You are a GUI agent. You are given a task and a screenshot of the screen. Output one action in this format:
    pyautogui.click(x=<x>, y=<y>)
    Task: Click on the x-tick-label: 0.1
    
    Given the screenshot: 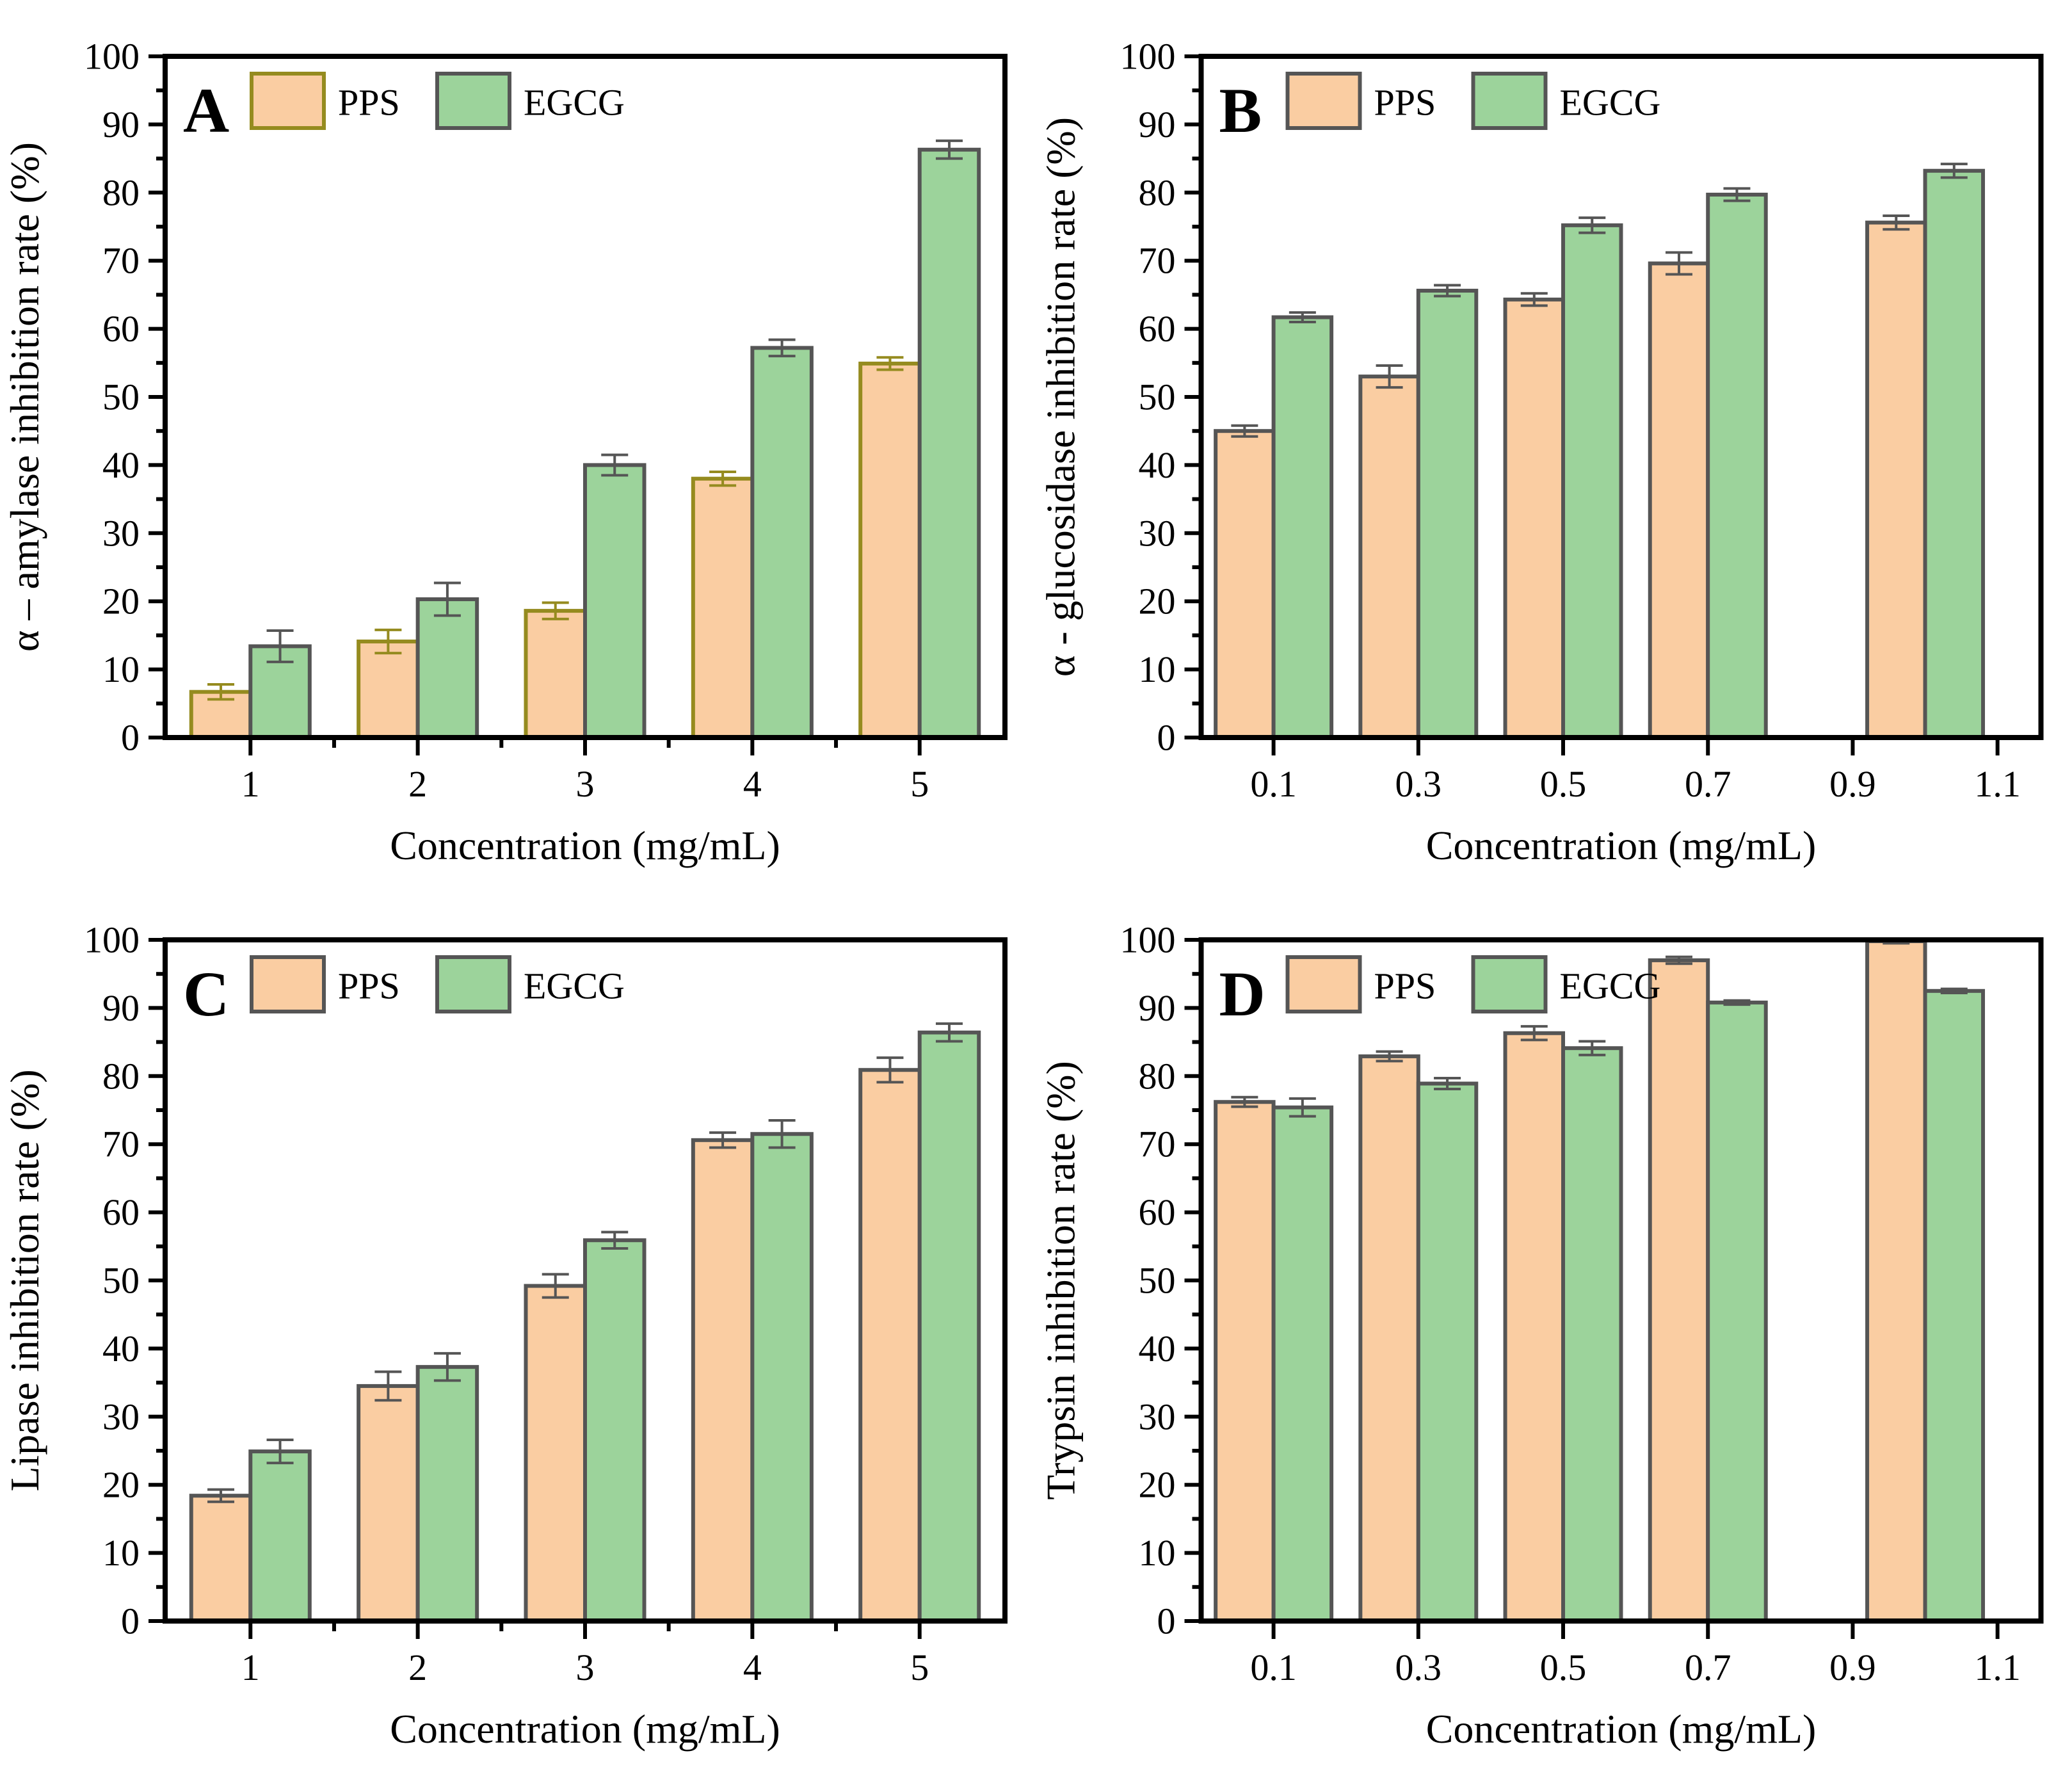 What is the action you would take?
    pyautogui.click(x=1273, y=784)
    